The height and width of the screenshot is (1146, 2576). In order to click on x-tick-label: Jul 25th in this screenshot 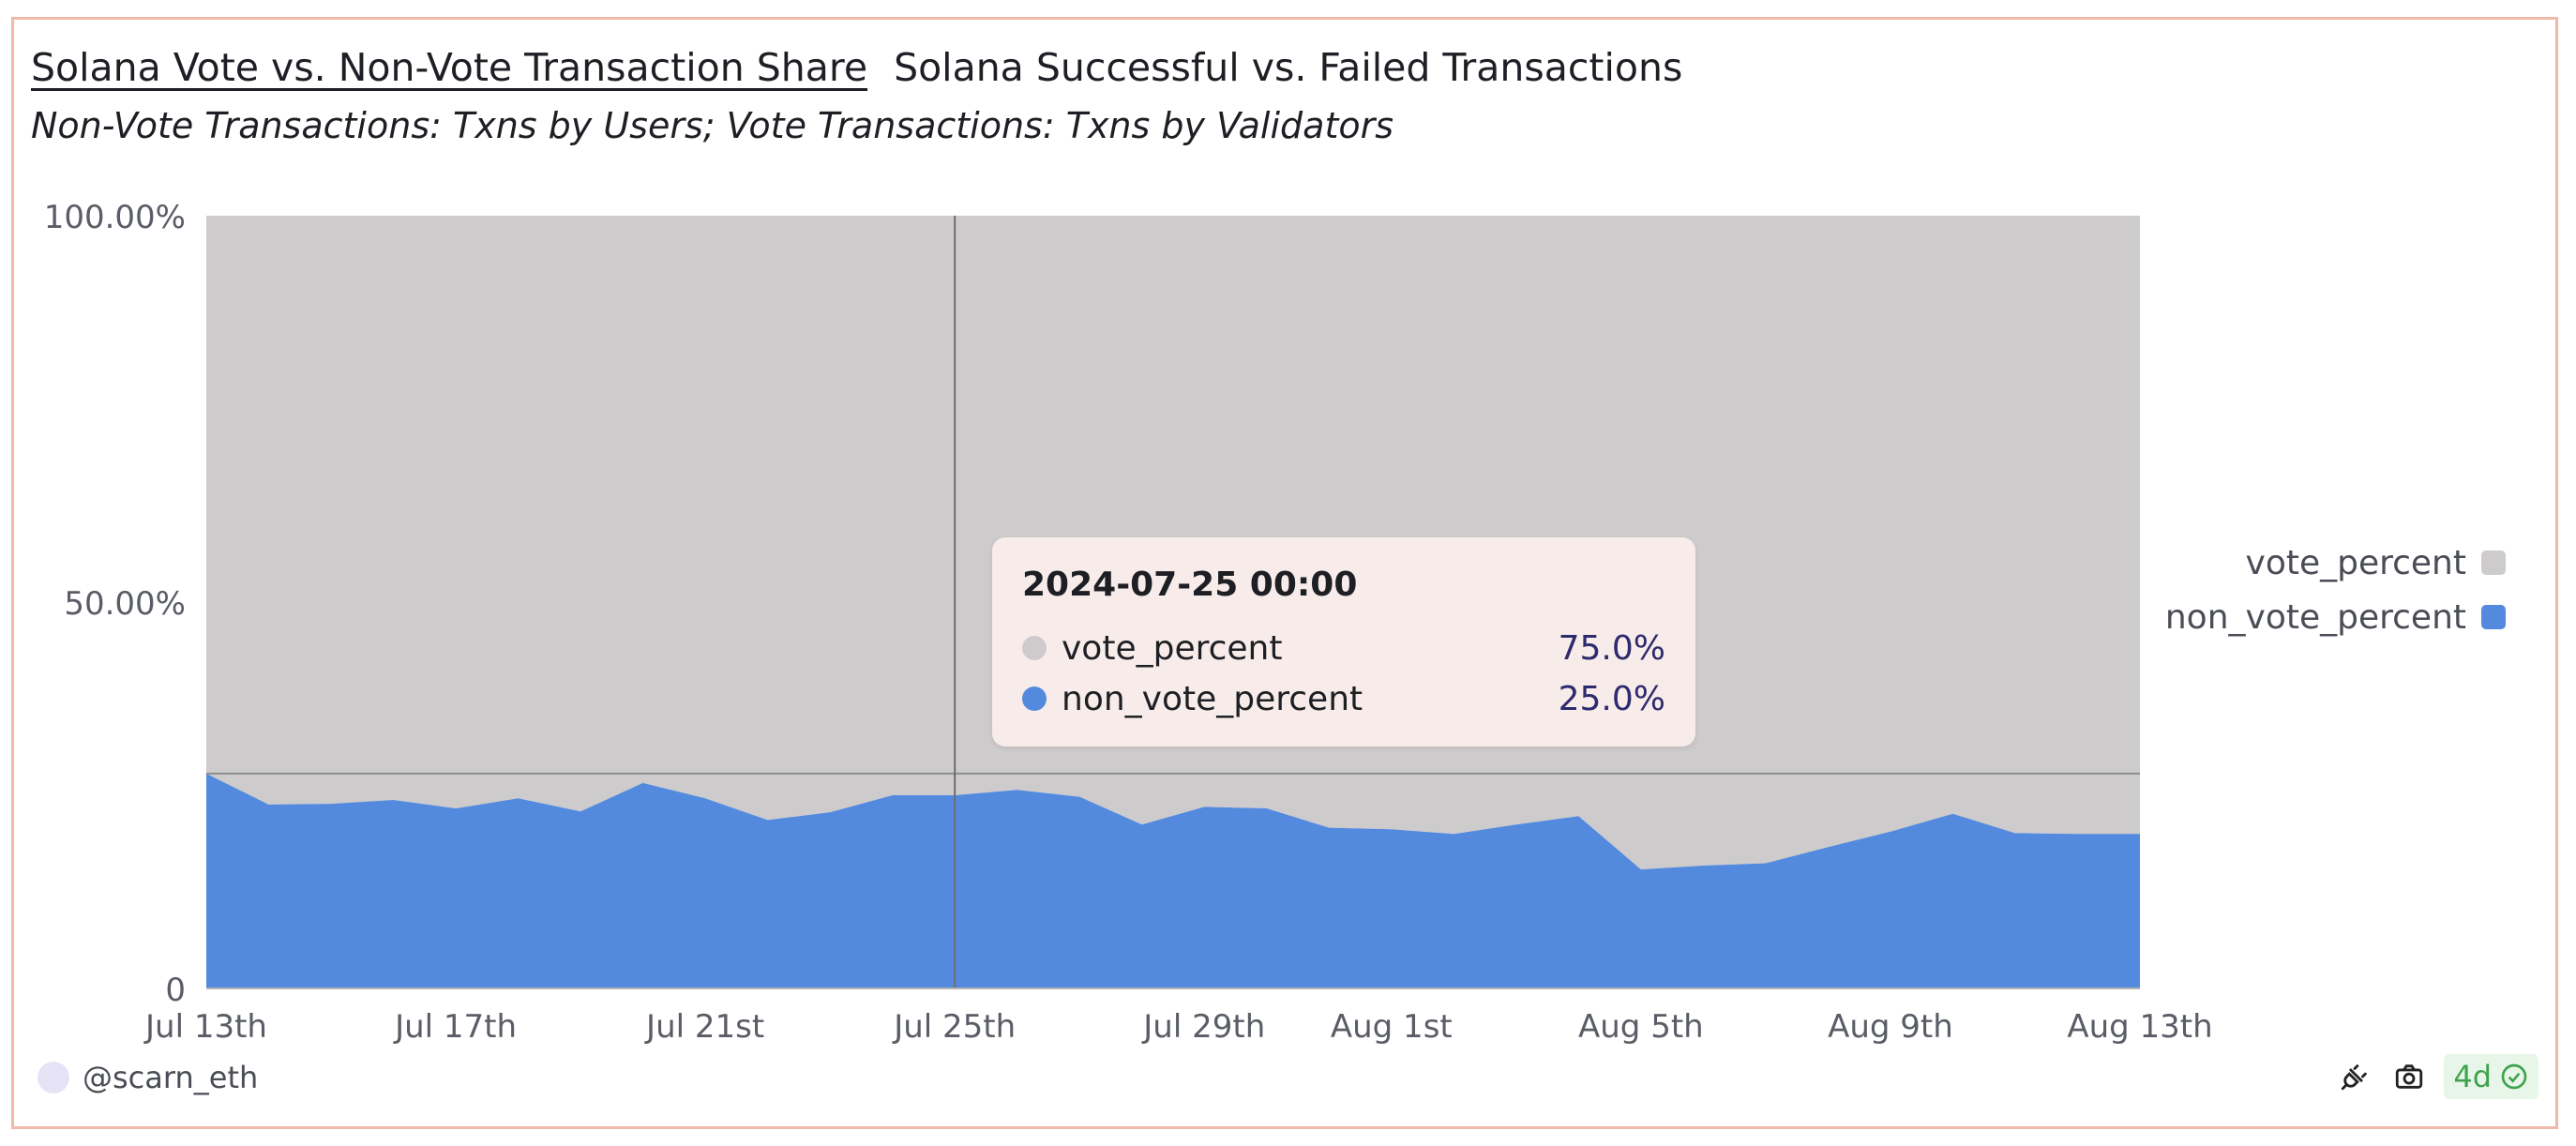, I will do `click(954, 1027)`.